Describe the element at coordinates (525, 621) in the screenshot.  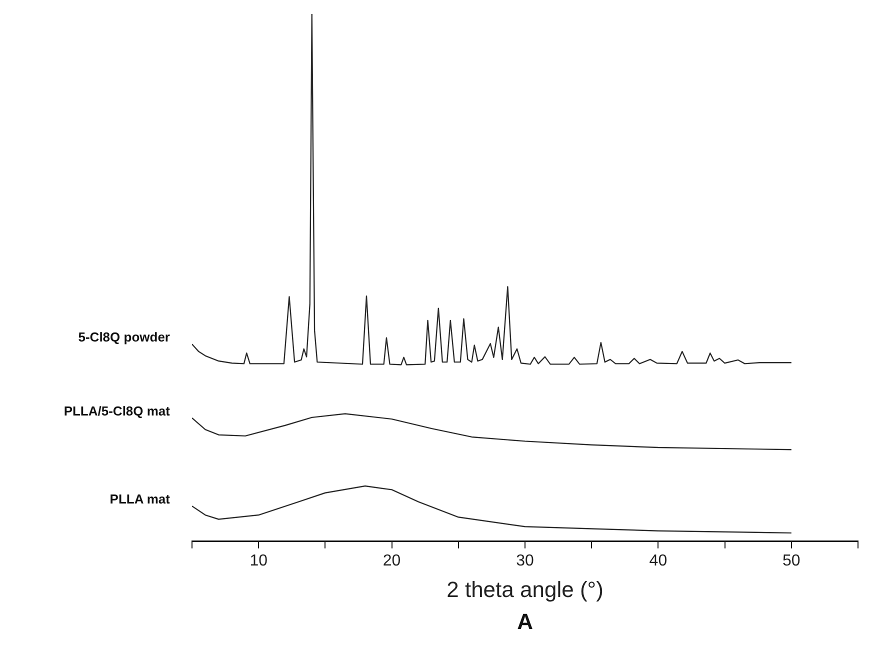
I see `text: A` at that location.